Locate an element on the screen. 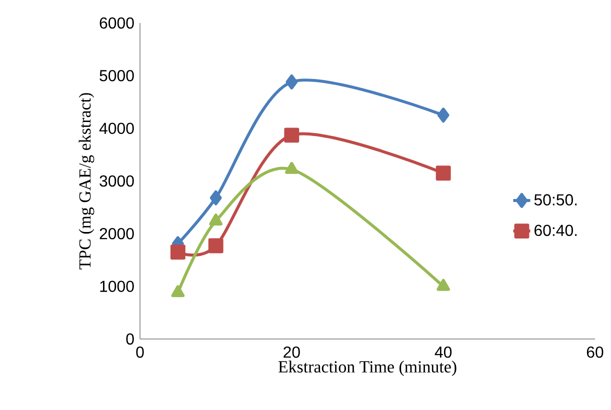 The width and height of the screenshot is (611, 410). x-tick-label: 40 is located at coordinates (443, 352).